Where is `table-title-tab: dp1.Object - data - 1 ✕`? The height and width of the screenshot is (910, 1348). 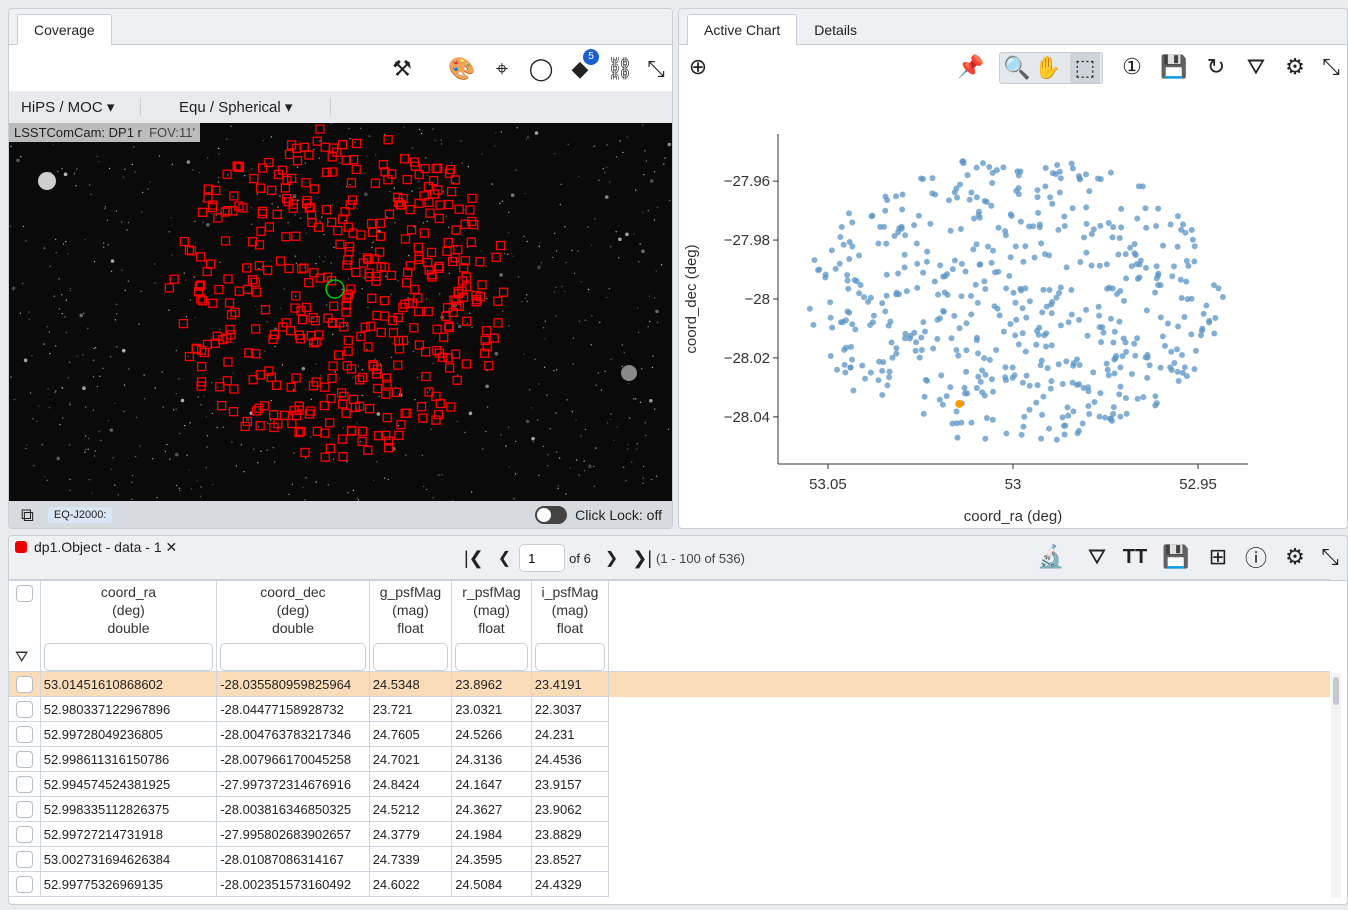 table-title-tab: dp1.Object - data - 1 ✕ is located at coordinates (106, 547).